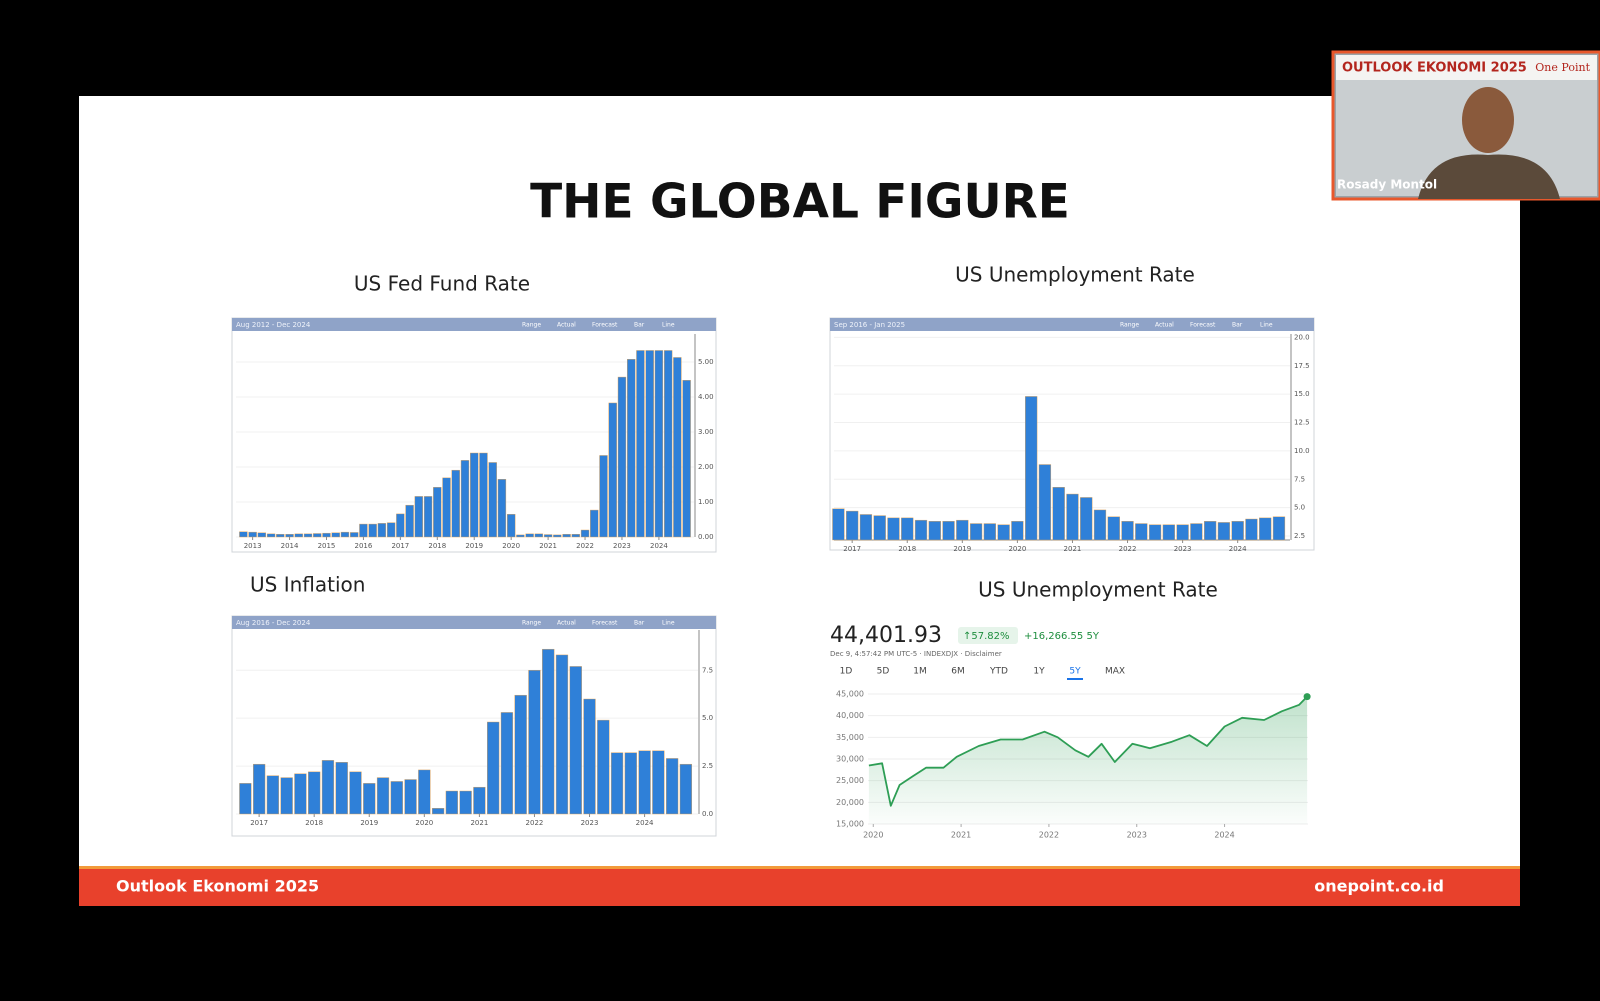 The width and height of the screenshot is (1600, 1001). What do you see at coordinates (1379, 886) in the screenshot?
I see `footer-right: onepoint.co.id` at bounding box center [1379, 886].